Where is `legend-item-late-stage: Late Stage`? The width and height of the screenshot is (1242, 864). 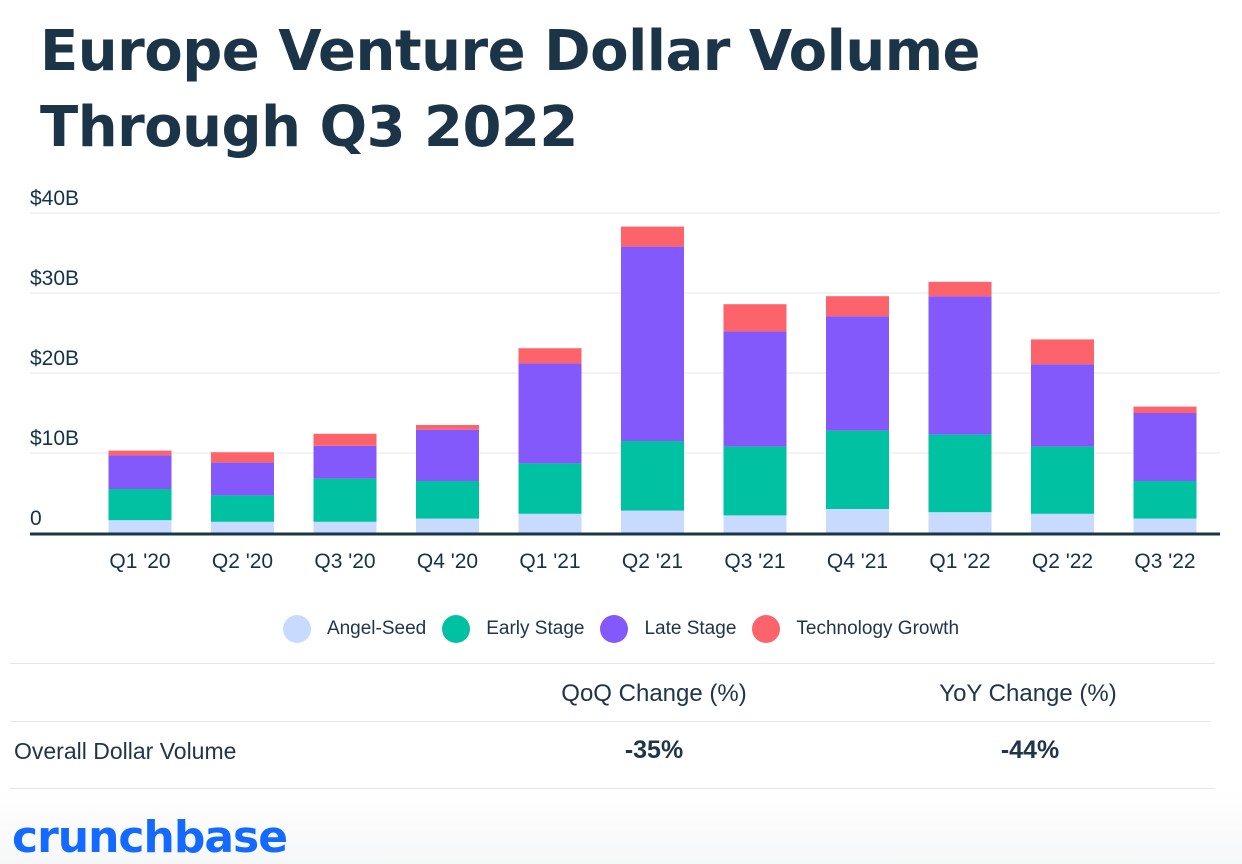
legend-item-late-stage: Late Stage is located at coordinates (668, 629).